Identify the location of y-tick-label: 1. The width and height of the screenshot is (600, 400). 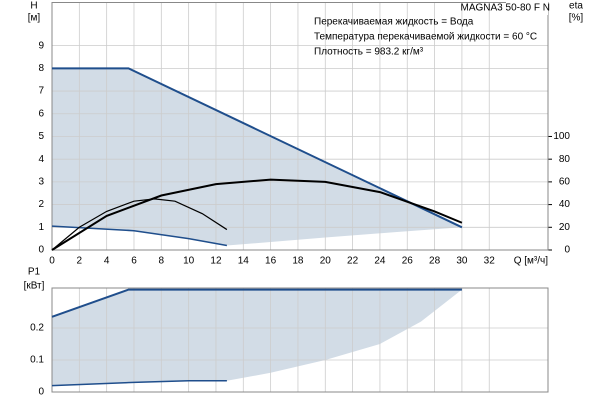
(41, 227).